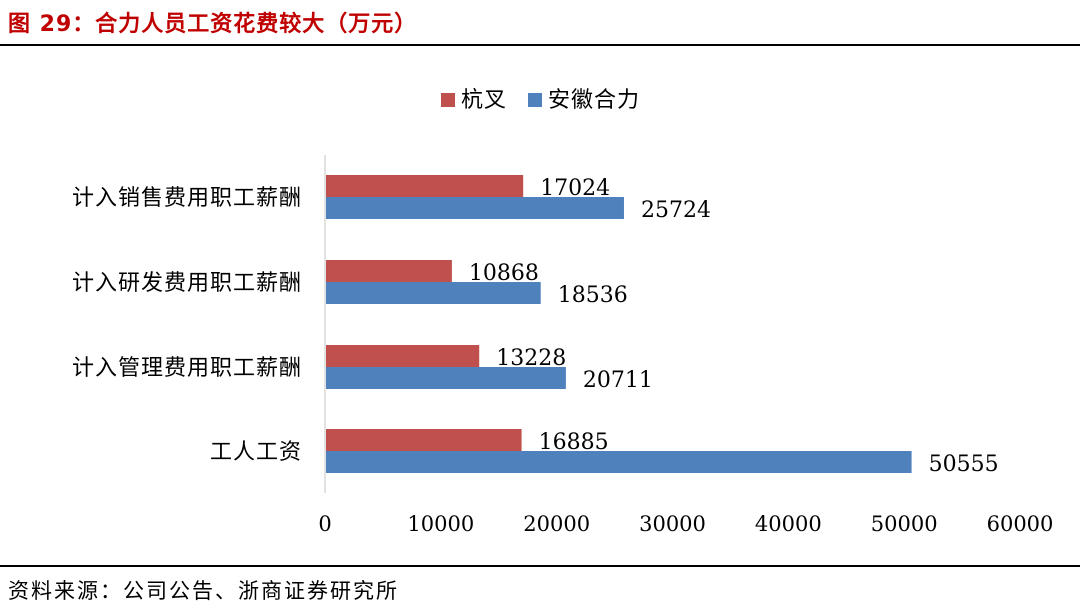 This screenshot has width=1080, height=613. Describe the element at coordinates (540, 45) in the screenshot. I see `top-rule` at that location.